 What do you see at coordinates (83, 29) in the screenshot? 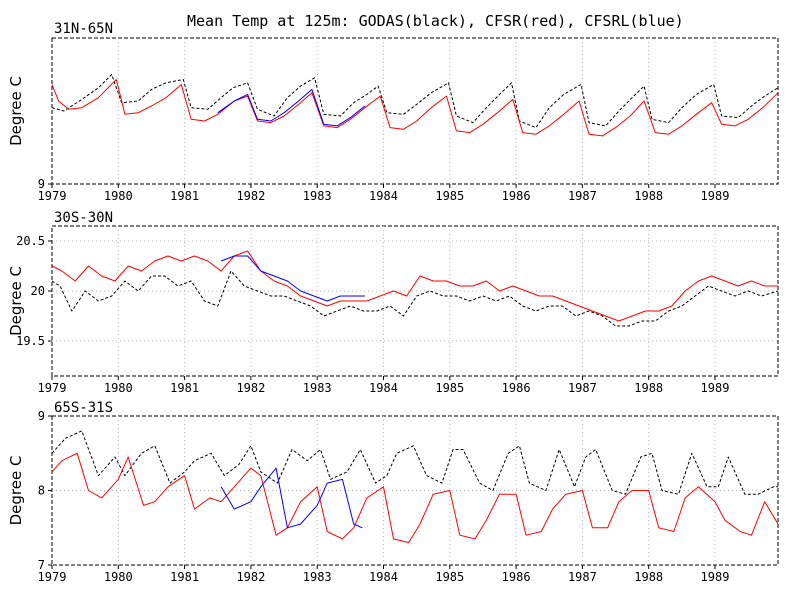
I see `panel-label-31n-65n: 31N-65N` at bounding box center [83, 29].